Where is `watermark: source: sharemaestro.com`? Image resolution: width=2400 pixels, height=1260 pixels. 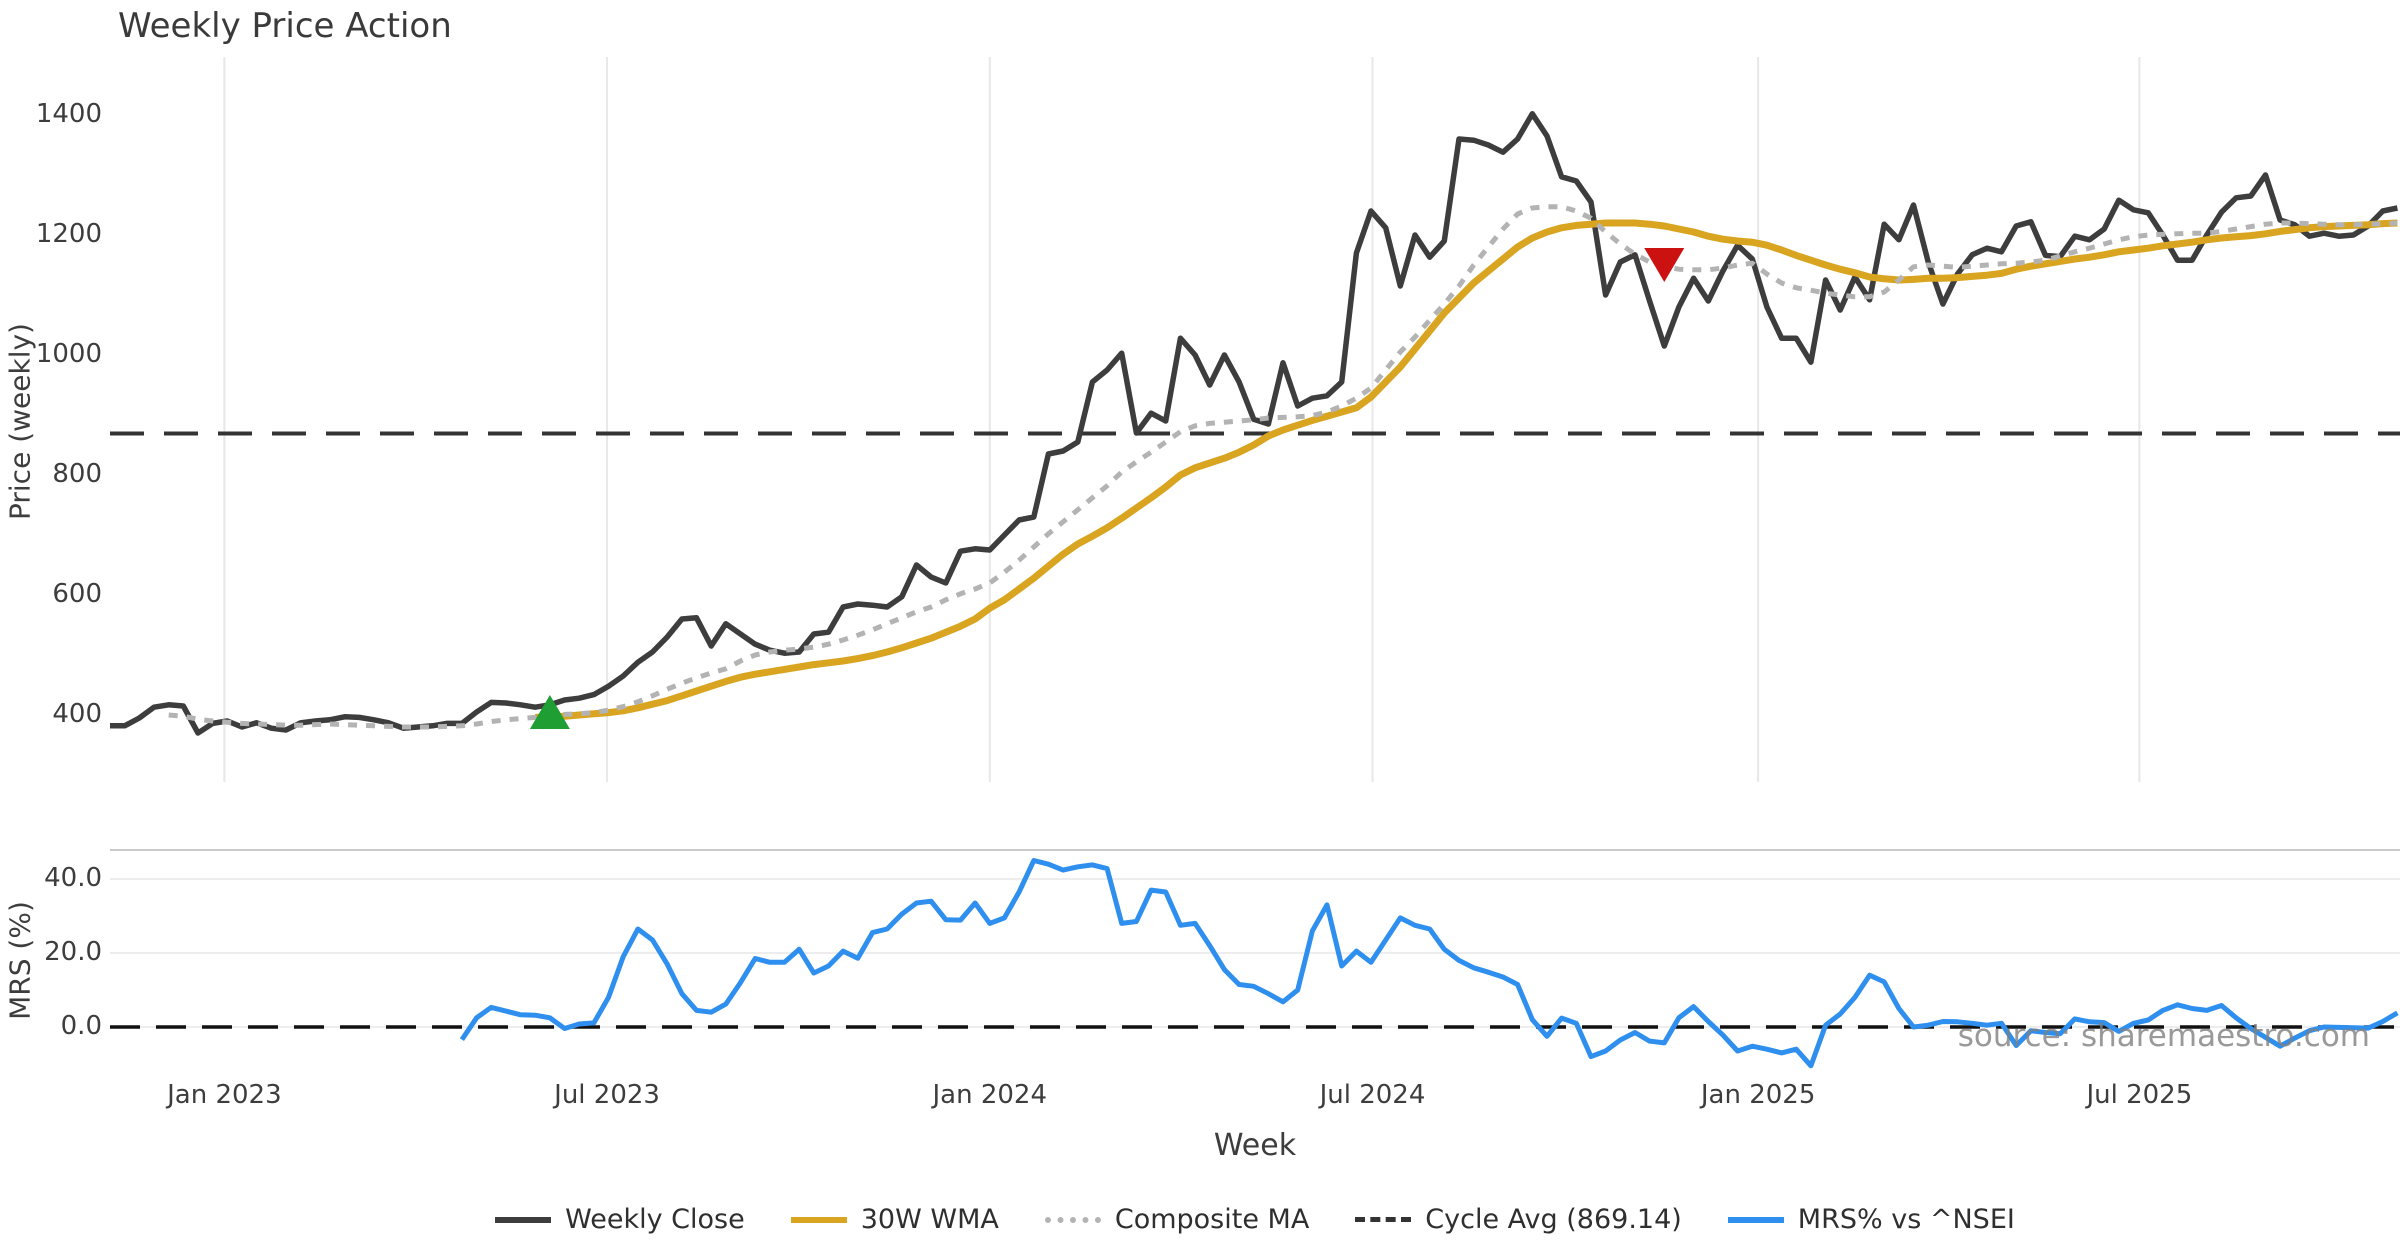
watermark: source: sharemaestro.com is located at coordinates (2163, 1036).